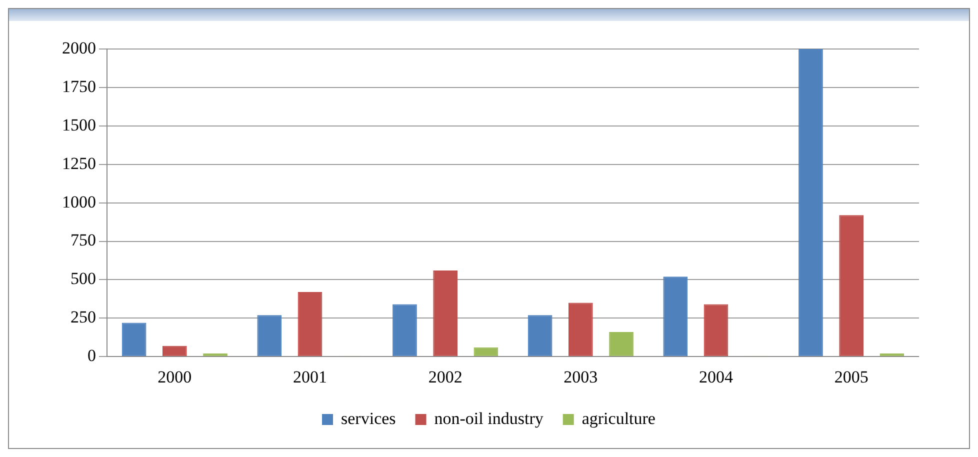 The width and height of the screenshot is (978, 457). What do you see at coordinates (619, 418) in the screenshot?
I see `legend-label: agriculture` at bounding box center [619, 418].